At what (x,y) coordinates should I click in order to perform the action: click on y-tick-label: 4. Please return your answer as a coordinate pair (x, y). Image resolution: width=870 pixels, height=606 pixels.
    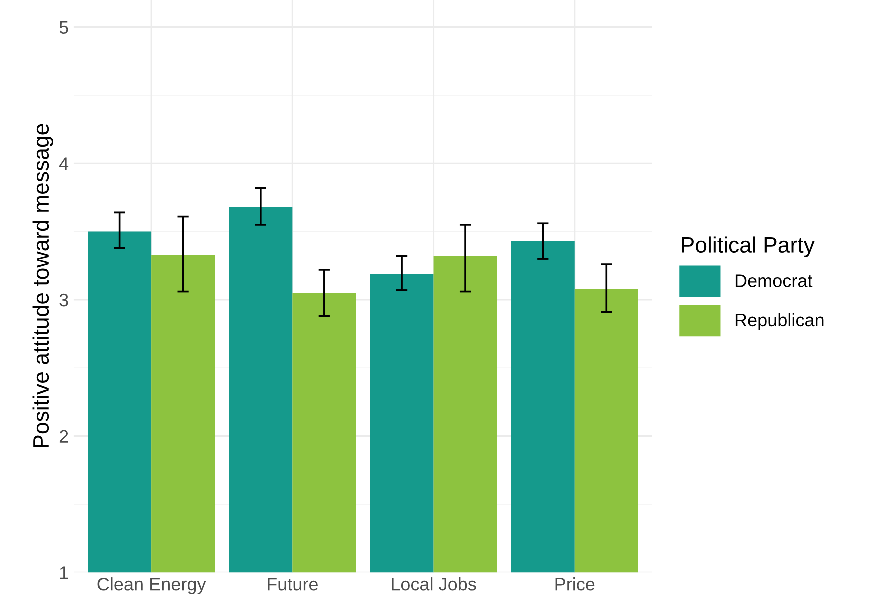
    Looking at the image, I should click on (64, 164).